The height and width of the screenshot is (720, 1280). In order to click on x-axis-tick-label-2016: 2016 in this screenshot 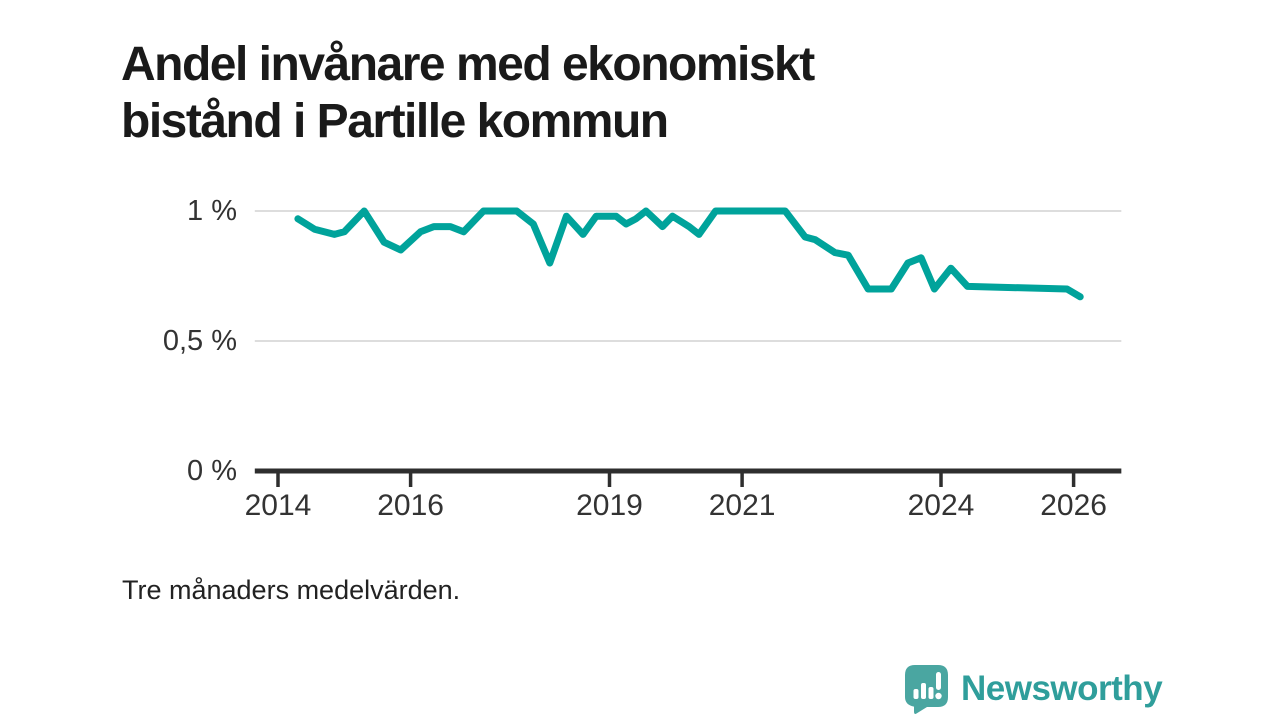, I will do `click(410, 505)`.